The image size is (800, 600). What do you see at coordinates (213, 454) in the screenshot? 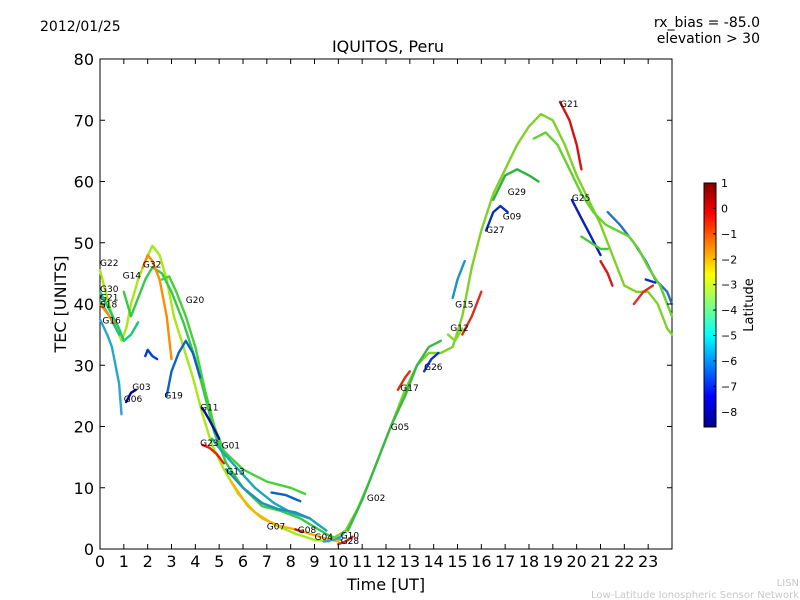
I see `series-line-g23` at bounding box center [213, 454].